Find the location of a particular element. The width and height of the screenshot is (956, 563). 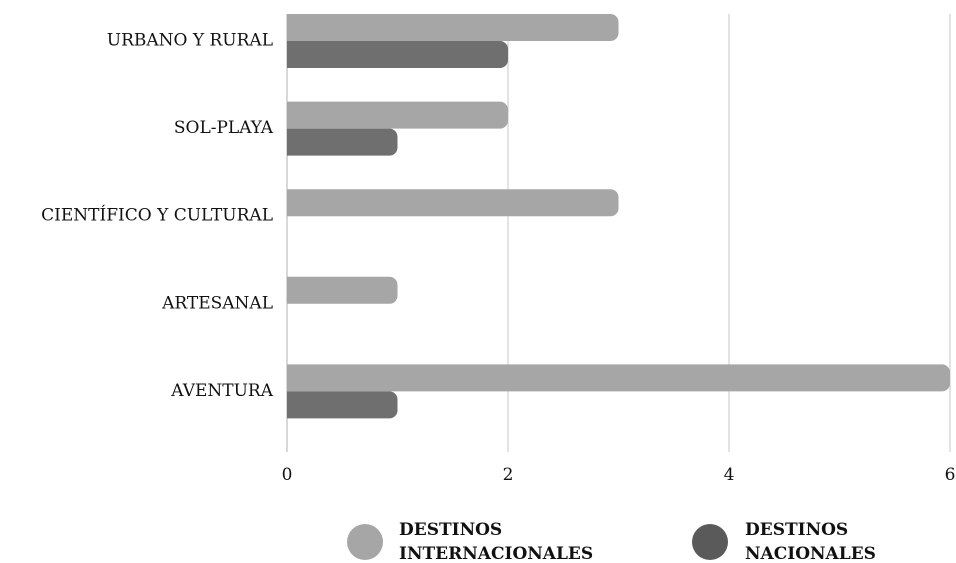

legend-label-2-line-2: NACIONALES is located at coordinates (810, 553).